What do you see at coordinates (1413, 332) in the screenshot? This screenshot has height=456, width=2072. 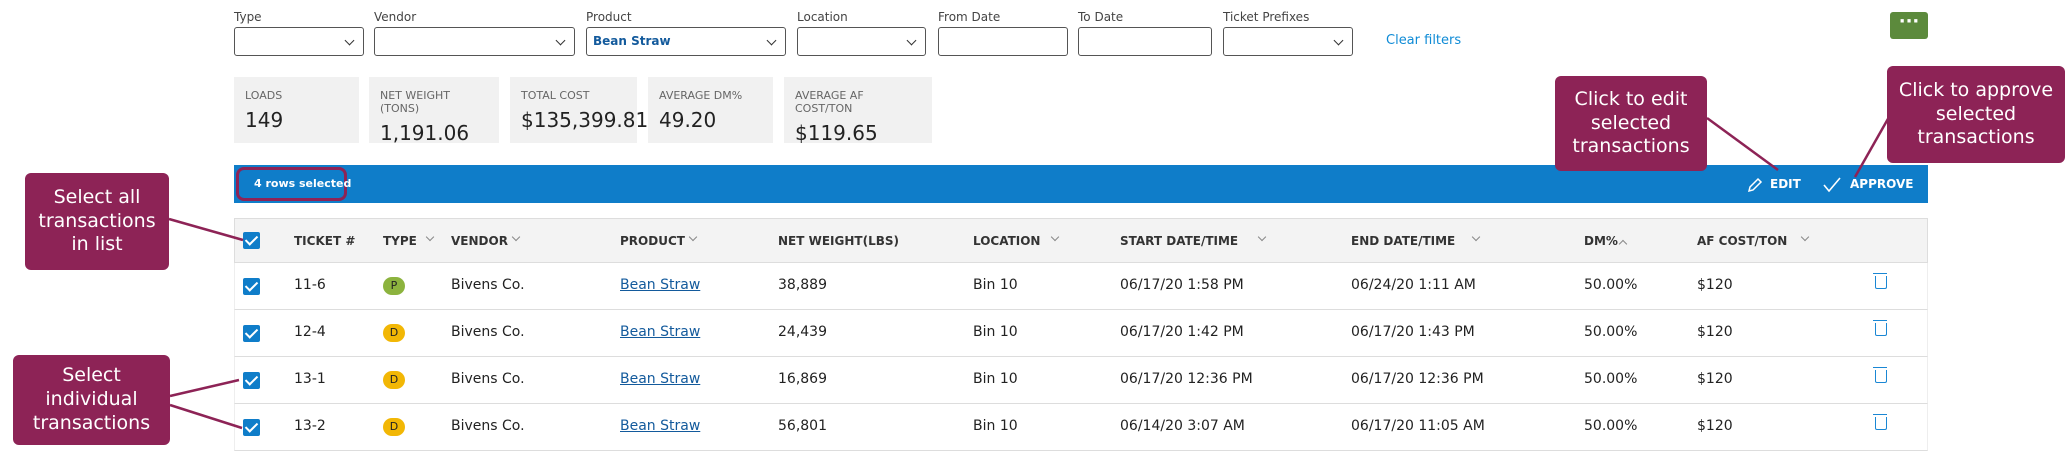 I see `cell-end: 06/17/20 1:43 PM` at bounding box center [1413, 332].